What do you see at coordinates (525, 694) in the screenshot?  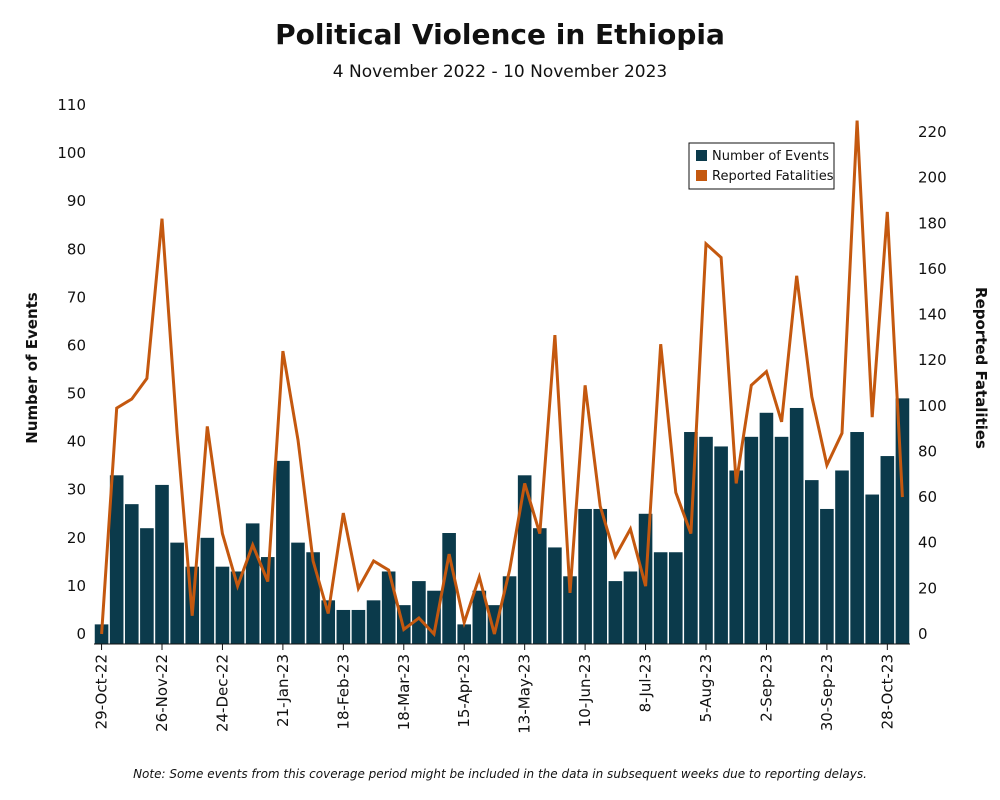 I see `x-tick-label: 13-May-23` at bounding box center [525, 694].